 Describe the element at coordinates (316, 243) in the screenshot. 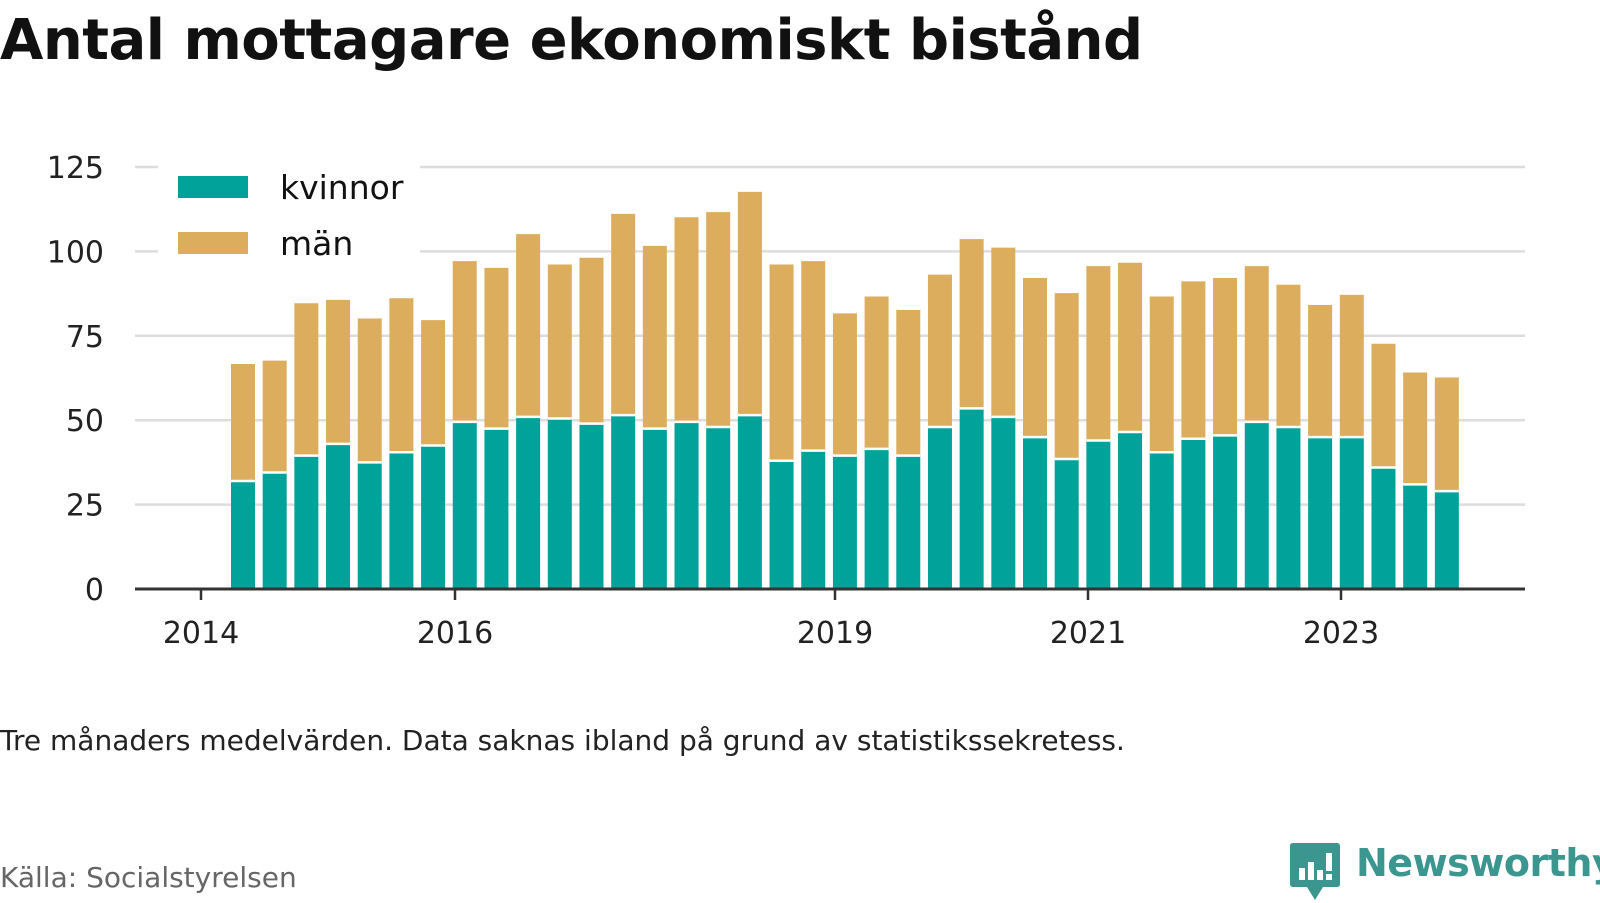

I see `legend-label-man: män` at that location.